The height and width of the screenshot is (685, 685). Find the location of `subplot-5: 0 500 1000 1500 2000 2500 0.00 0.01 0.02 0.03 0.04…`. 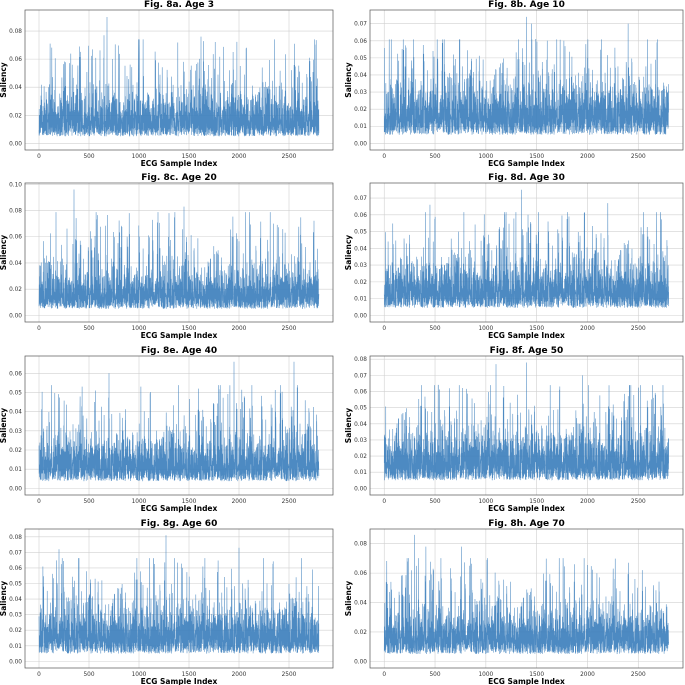

subplot-5: 0 500 1000 1500 2000 2500 0.00 0.01 0.02 0.03 0.04… is located at coordinates (514, 429).